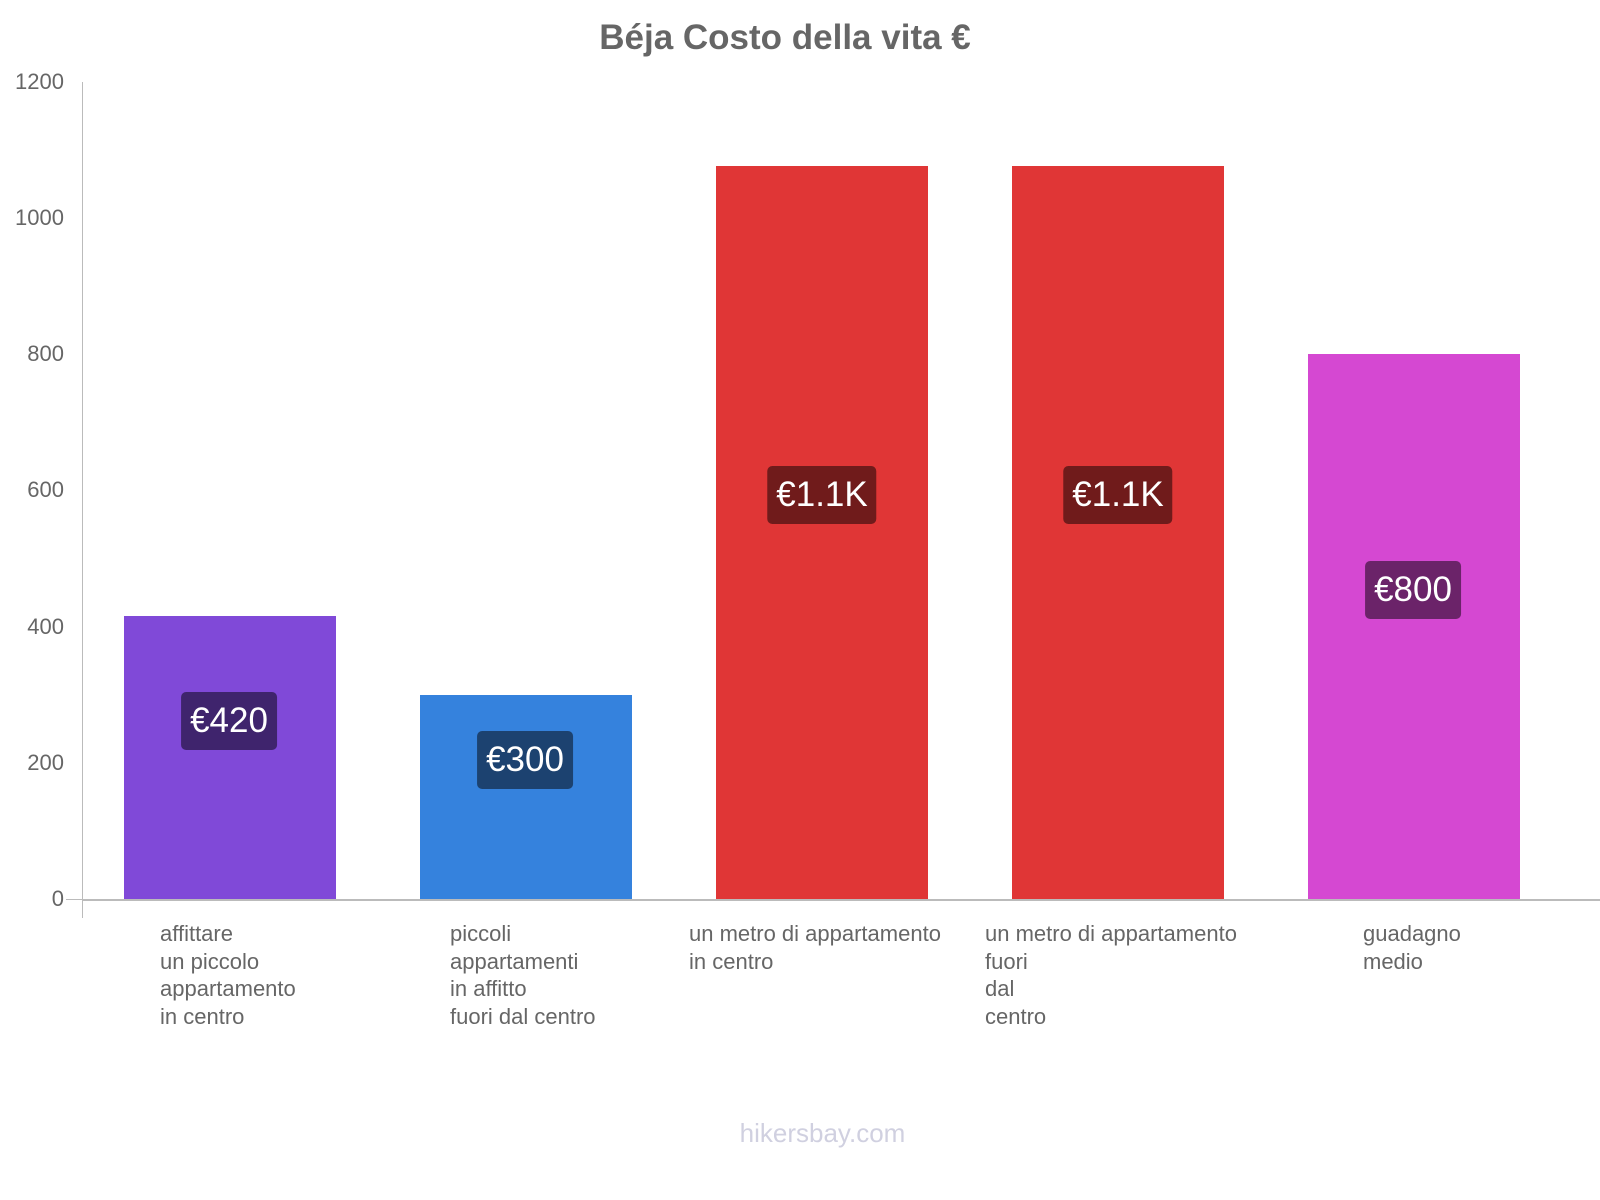 The height and width of the screenshot is (1200, 1600). What do you see at coordinates (1118, 532) in the screenshot?
I see `bar-sqm-apartment-outside-center` at bounding box center [1118, 532].